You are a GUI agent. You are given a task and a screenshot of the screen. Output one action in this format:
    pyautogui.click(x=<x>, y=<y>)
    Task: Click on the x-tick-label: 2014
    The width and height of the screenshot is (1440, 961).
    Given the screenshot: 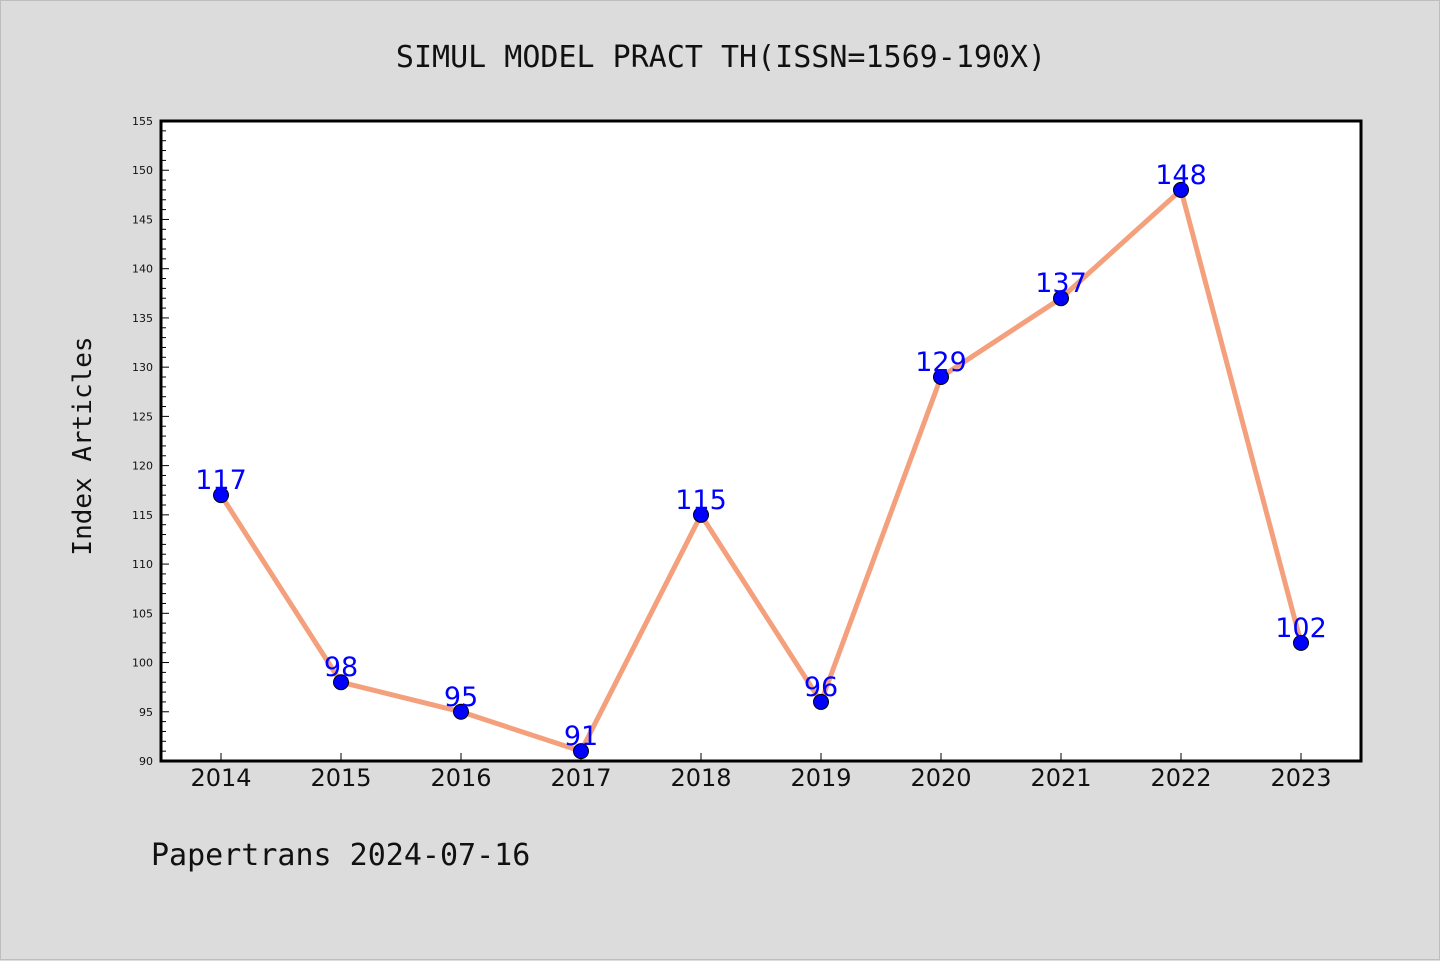 What is the action you would take?
    pyautogui.click(x=220, y=778)
    